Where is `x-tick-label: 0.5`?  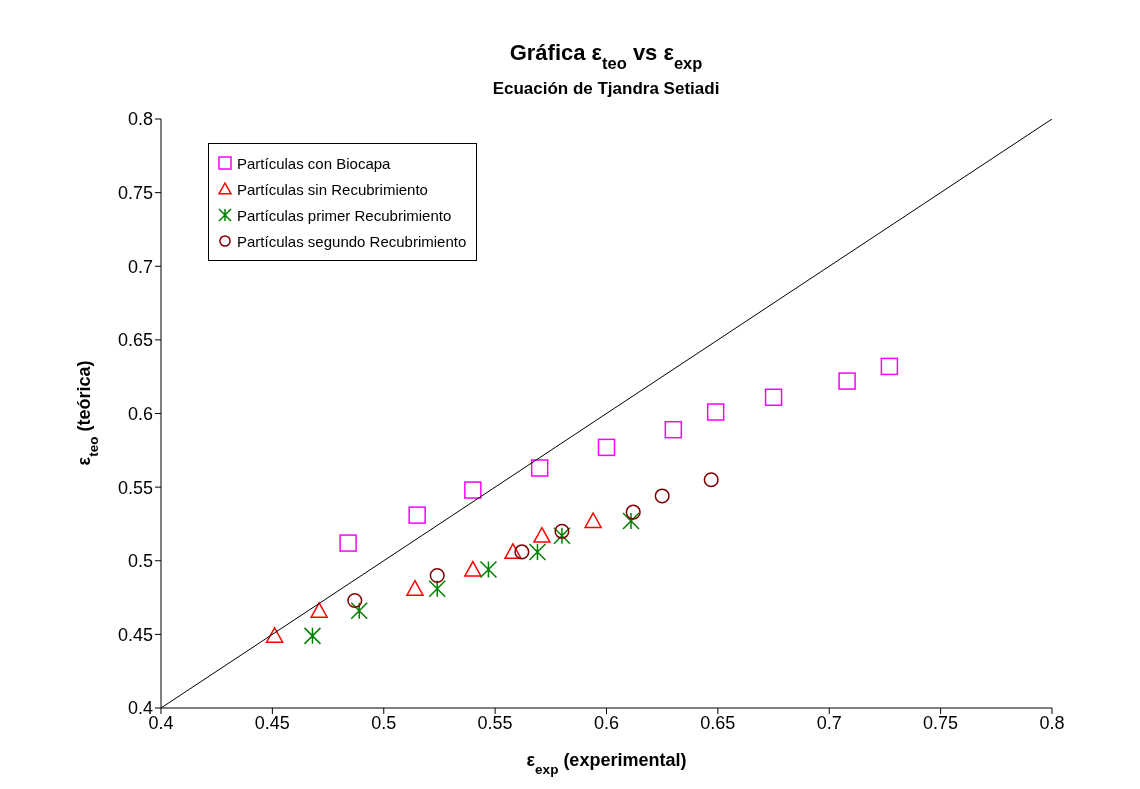 x-tick-label: 0.5 is located at coordinates (384, 722).